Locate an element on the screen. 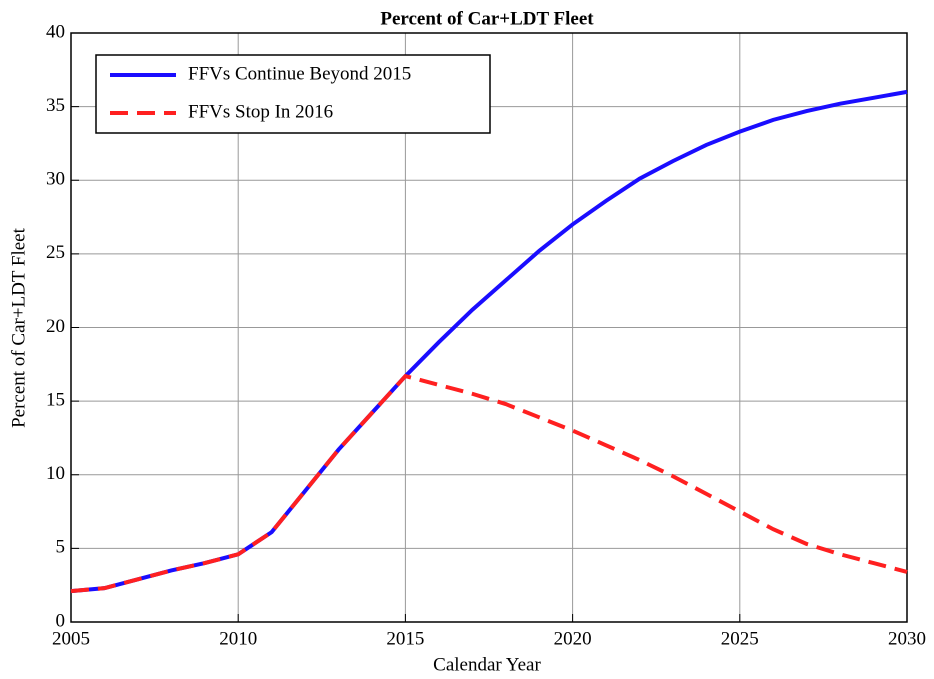 This screenshot has width=934, height=679. y-tick-label: 20 is located at coordinates (55, 326).